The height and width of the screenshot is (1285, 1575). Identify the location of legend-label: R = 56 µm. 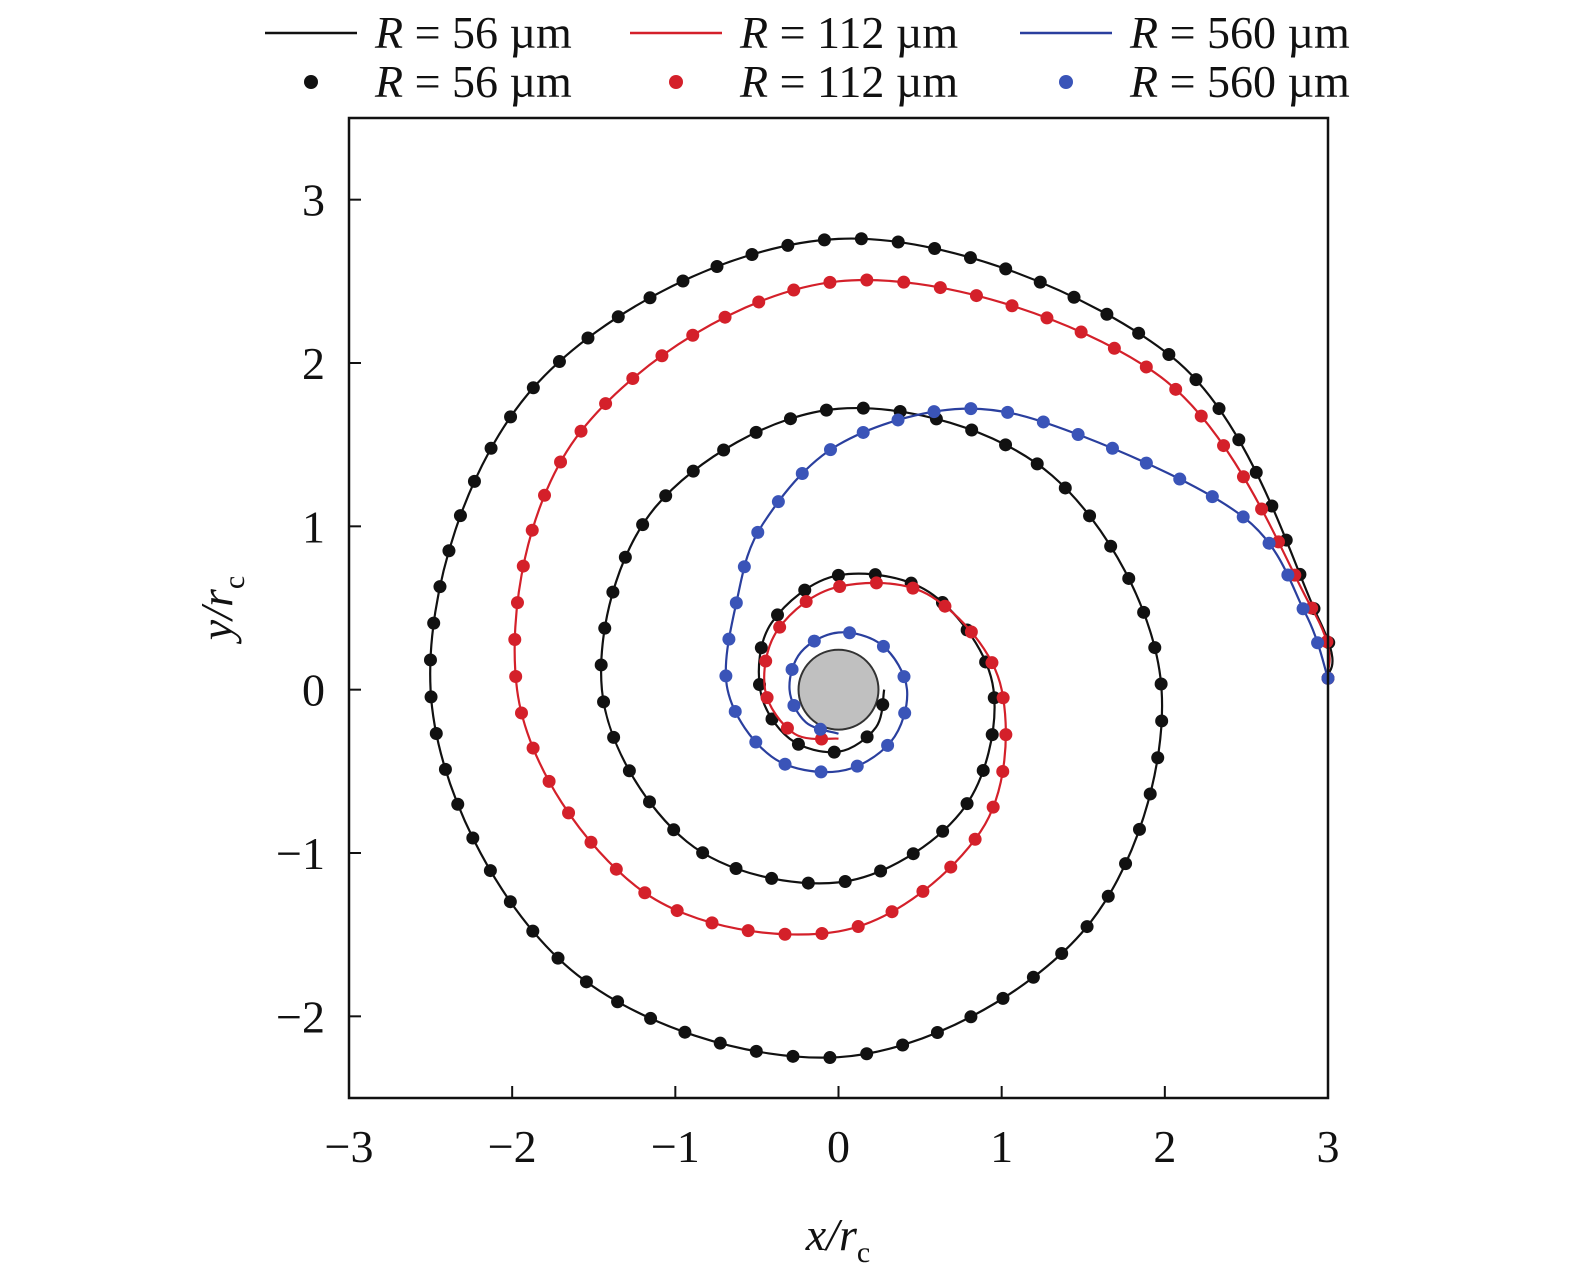
(473, 81).